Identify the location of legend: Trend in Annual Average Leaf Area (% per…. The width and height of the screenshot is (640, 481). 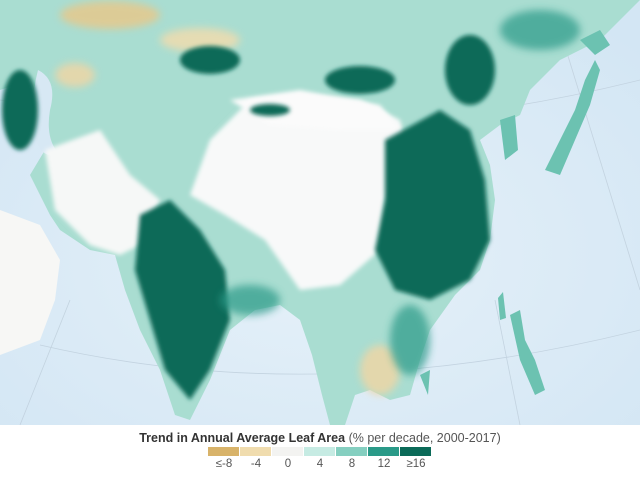
(320, 453).